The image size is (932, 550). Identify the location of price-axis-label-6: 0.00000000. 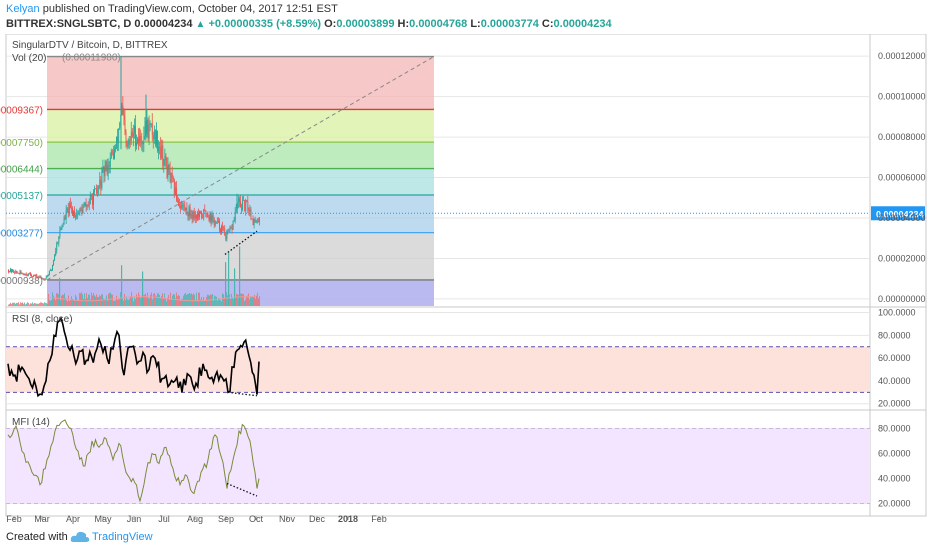
(902, 299).